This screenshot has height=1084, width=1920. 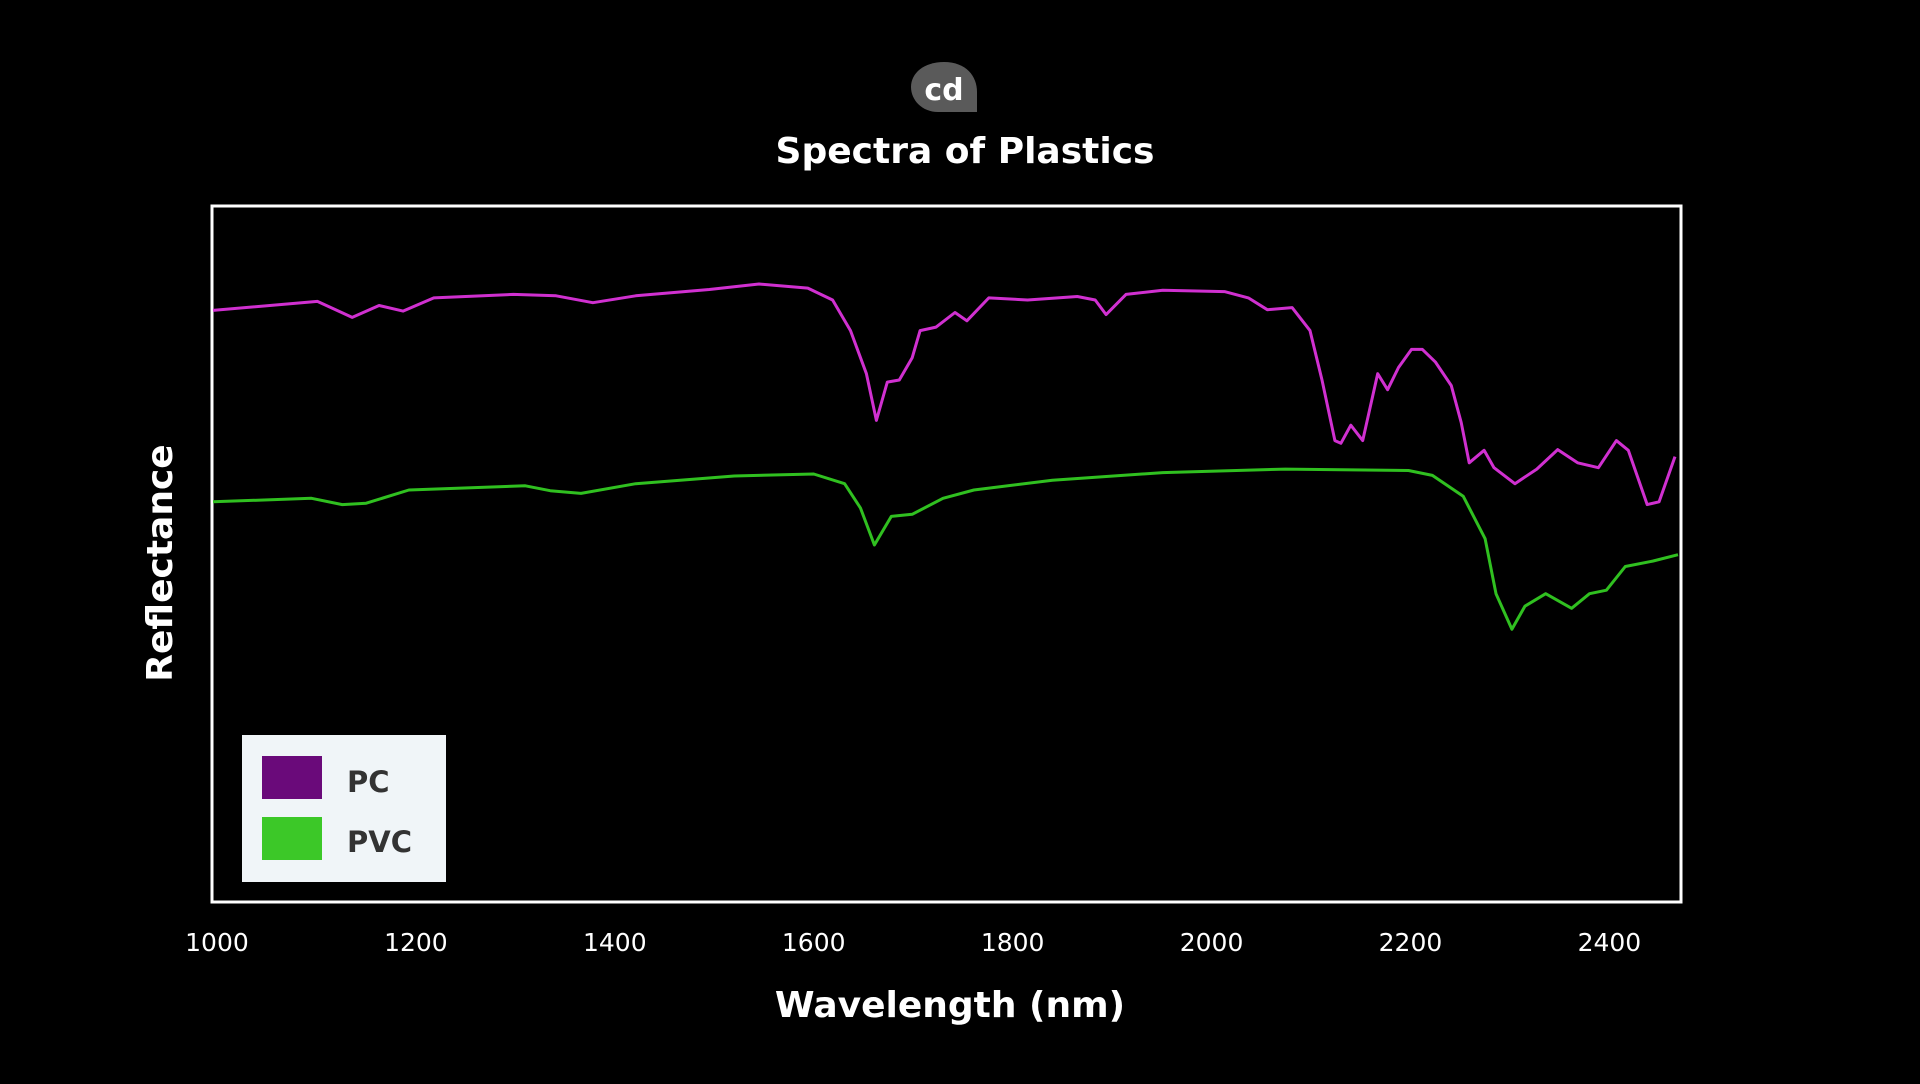 I want to click on x-tick-label: 2400, so click(x=1610, y=942).